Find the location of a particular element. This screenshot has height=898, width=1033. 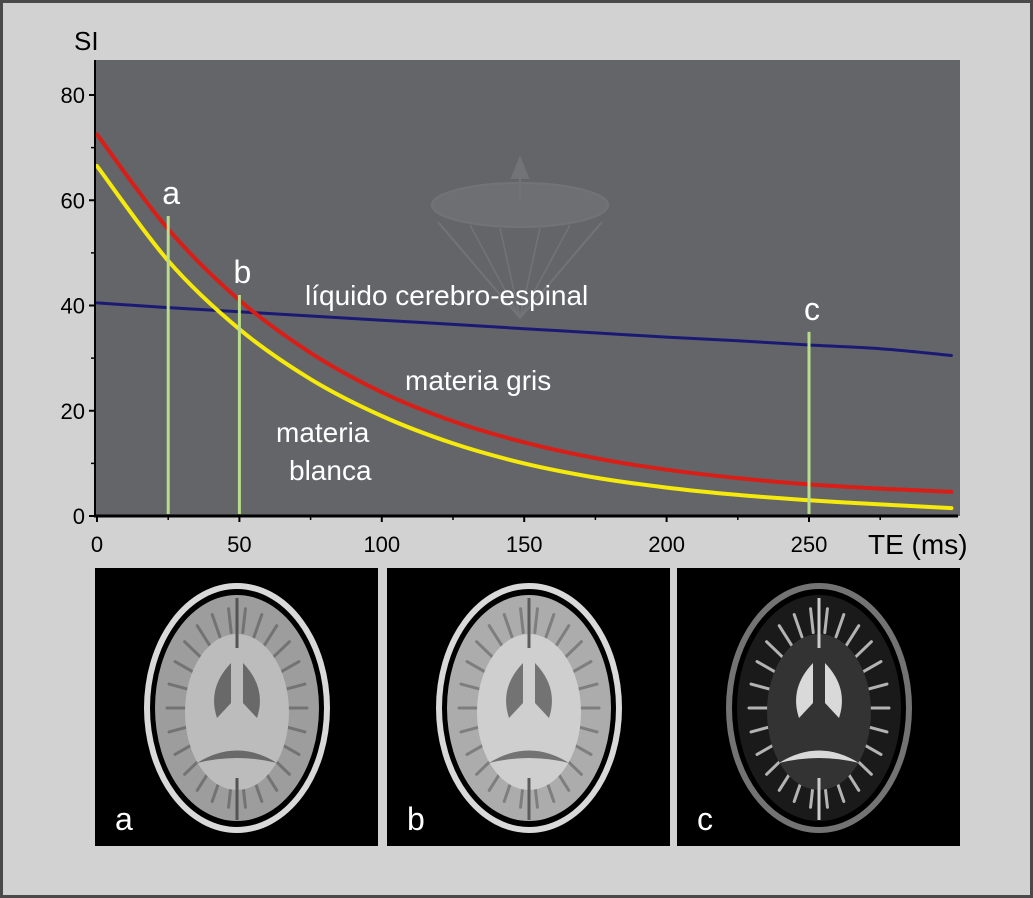

y-axis-title: SI is located at coordinates (86, 41).